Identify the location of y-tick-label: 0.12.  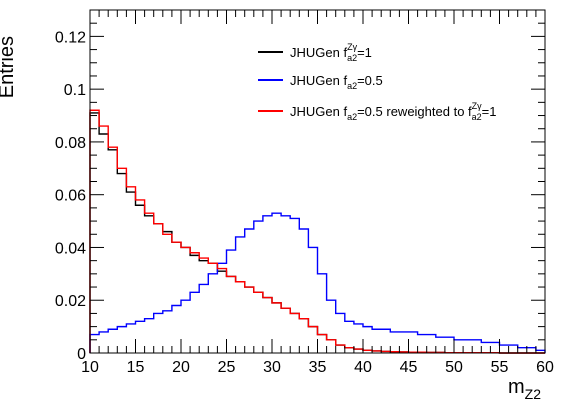
(70, 37).